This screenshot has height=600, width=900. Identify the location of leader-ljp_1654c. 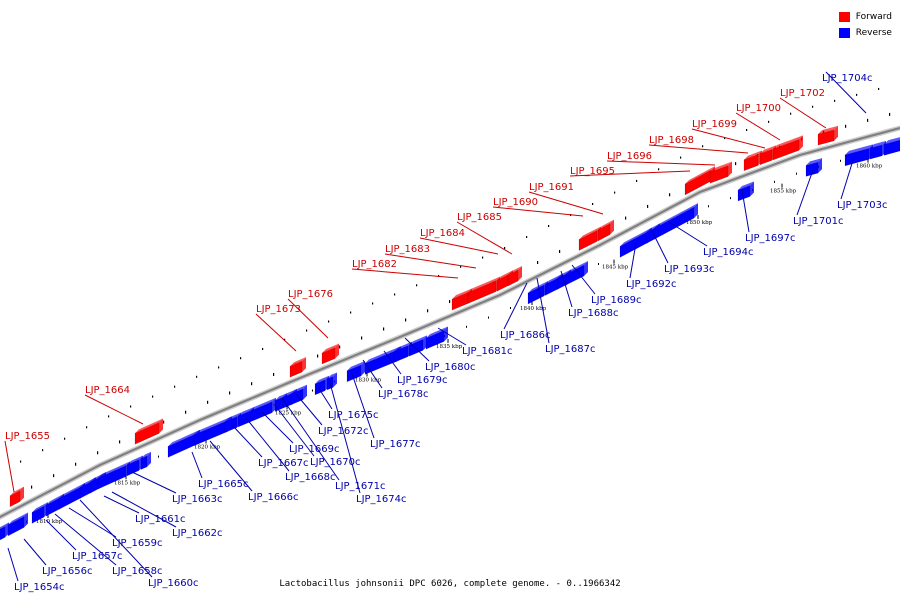
(13, 564).